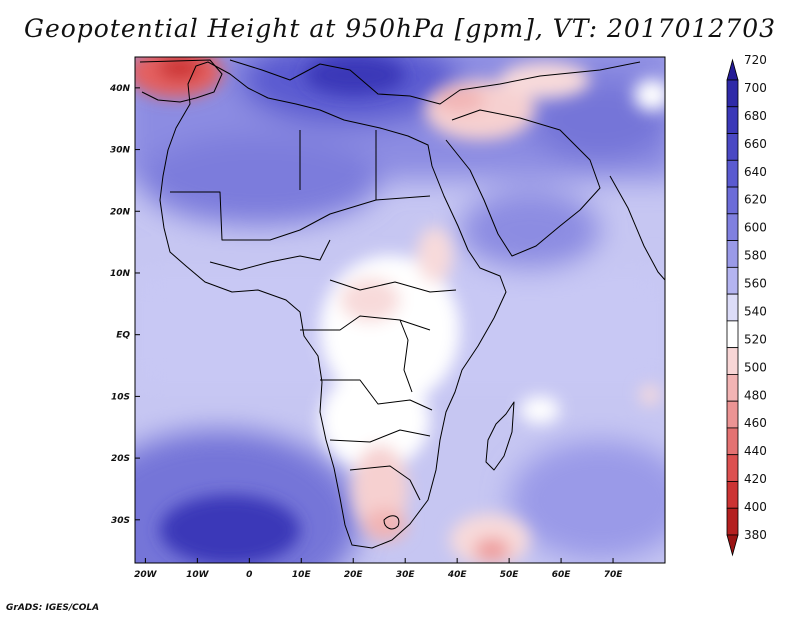 The height and width of the screenshot is (618, 800). Describe the element at coordinates (562, 575) in the screenshot. I see `x-tick-label: 60E` at that location.